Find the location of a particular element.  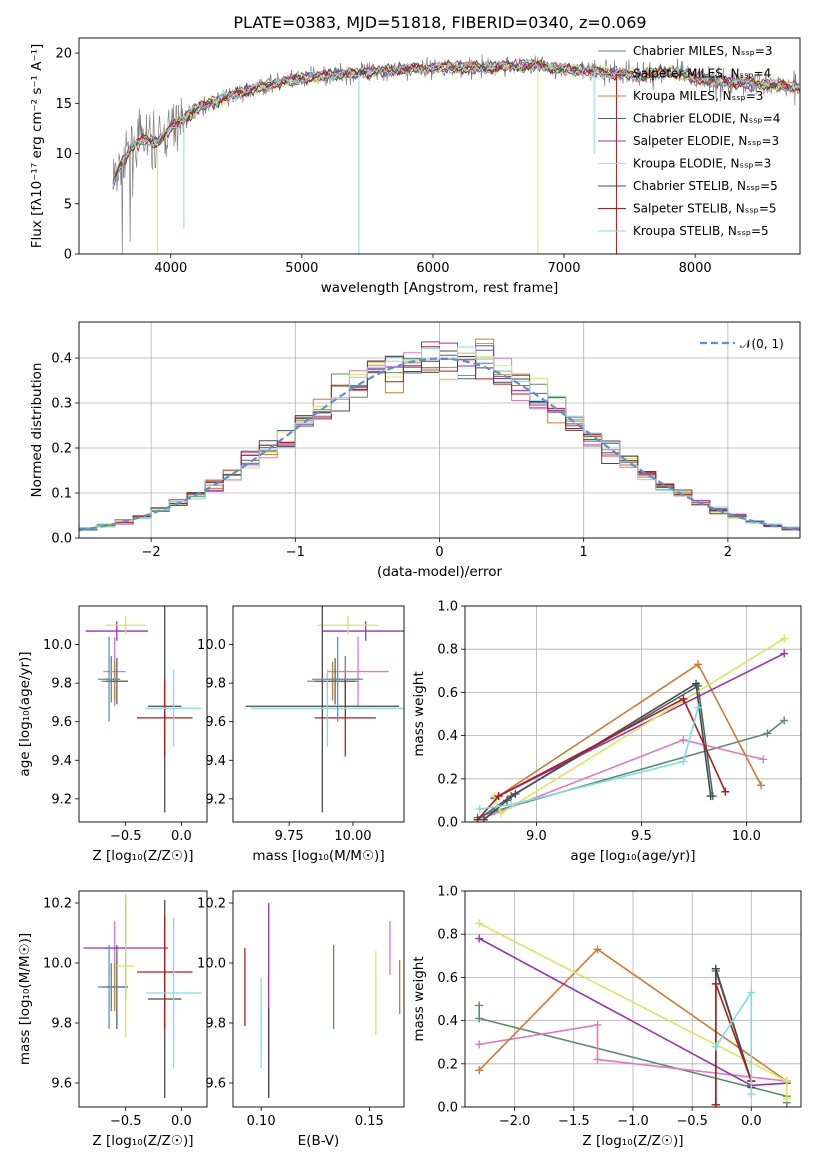

legend-label: Kroupa STELIB, Nₛₛₚ=5 is located at coordinates (701, 231).